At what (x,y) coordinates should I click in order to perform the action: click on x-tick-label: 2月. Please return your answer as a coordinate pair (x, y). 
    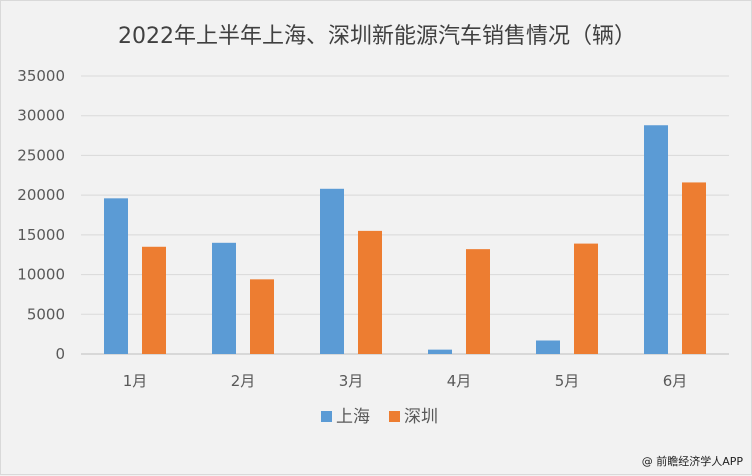
    Looking at the image, I should click on (243, 381).